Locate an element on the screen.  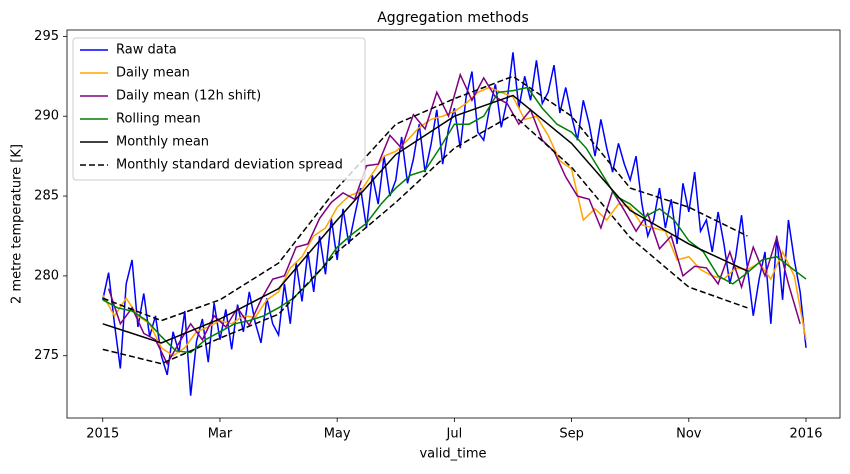
x-tick-label: Mar is located at coordinates (220, 434).